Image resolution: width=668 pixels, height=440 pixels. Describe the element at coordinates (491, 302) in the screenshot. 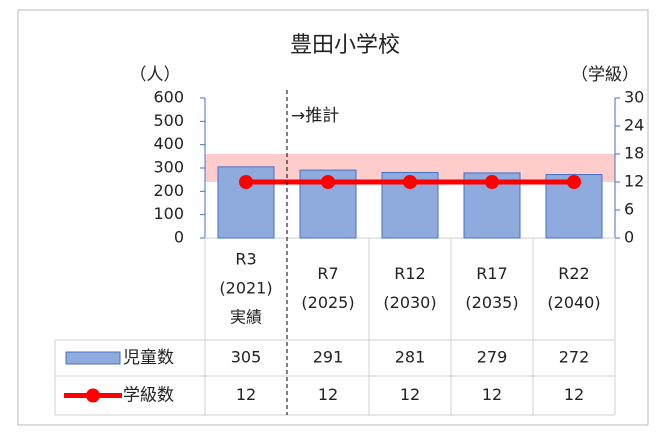

I see `x-tick-label: (2035)` at that location.